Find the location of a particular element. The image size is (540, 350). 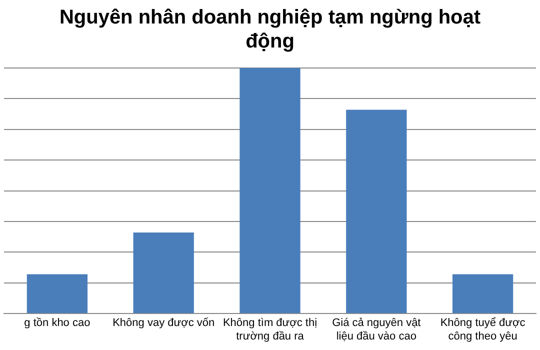

x-tick-label: Không tìm được thị trường đầu ra is located at coordinates (270, 329).